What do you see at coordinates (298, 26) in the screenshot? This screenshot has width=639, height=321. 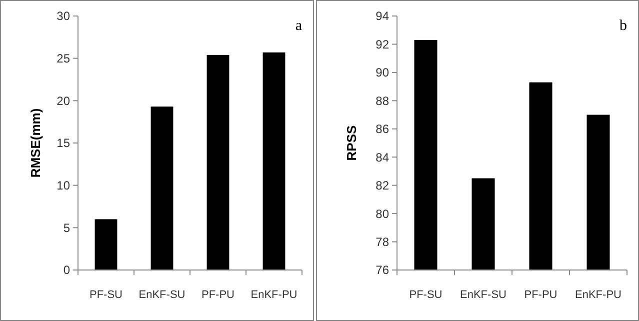 I see `annotation: a` at bounding box center [298, 26].